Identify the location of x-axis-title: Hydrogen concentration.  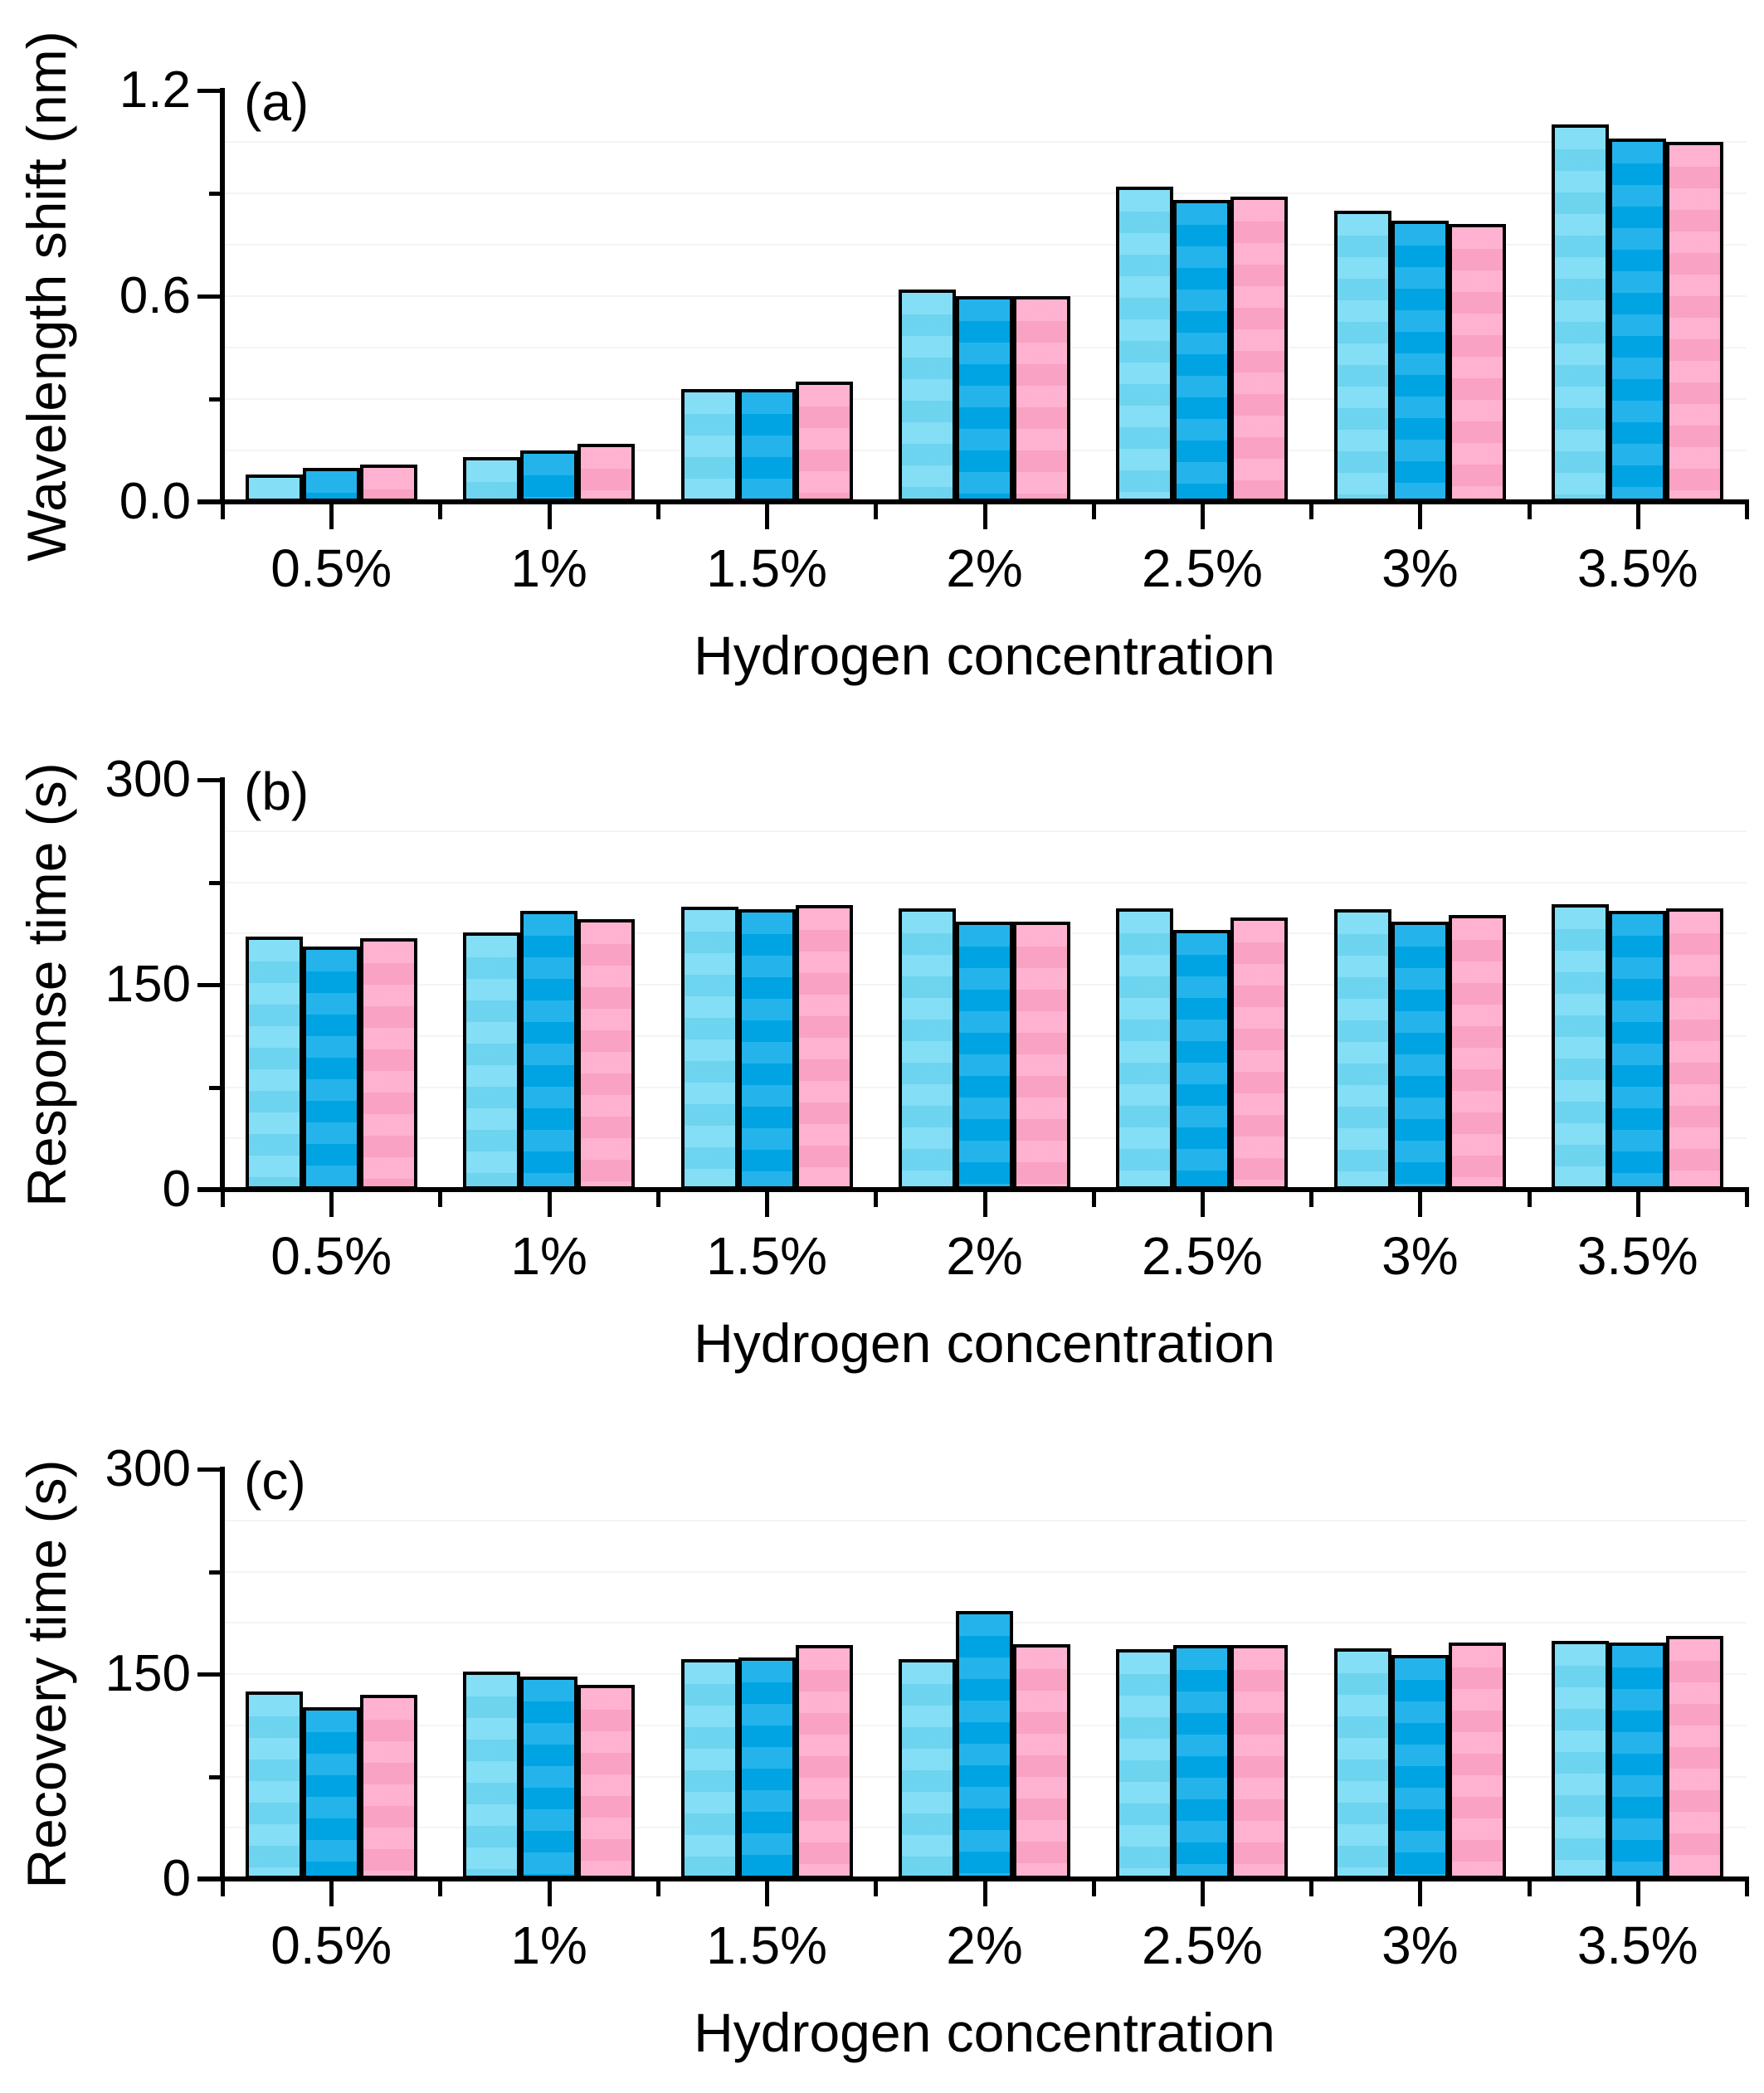
(984, 1343).